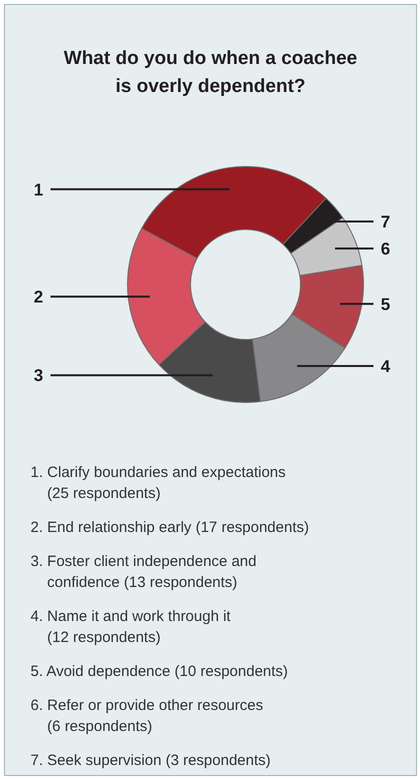  What do you see at coordinates (211, 72) in the screenshot?
I see `chart-title: What do you do when a coachee is overly dependent?` at bounding box center [211, 72].